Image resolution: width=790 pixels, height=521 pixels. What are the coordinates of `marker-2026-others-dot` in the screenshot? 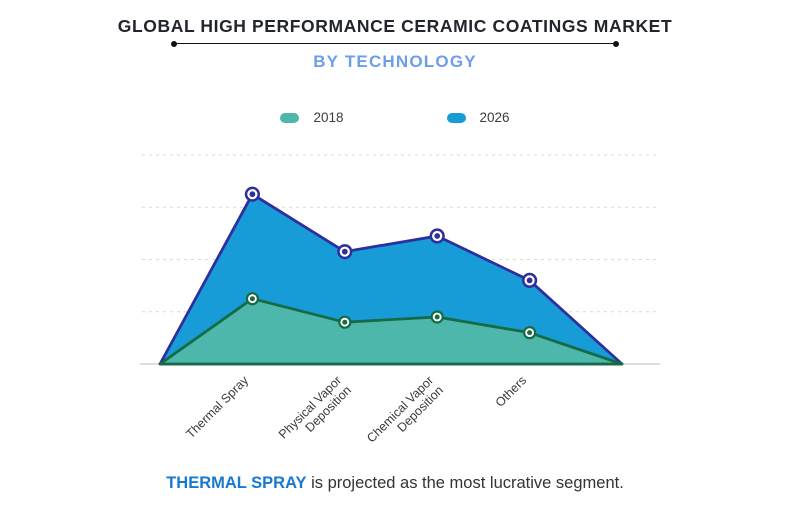 It's located at (529, 280).